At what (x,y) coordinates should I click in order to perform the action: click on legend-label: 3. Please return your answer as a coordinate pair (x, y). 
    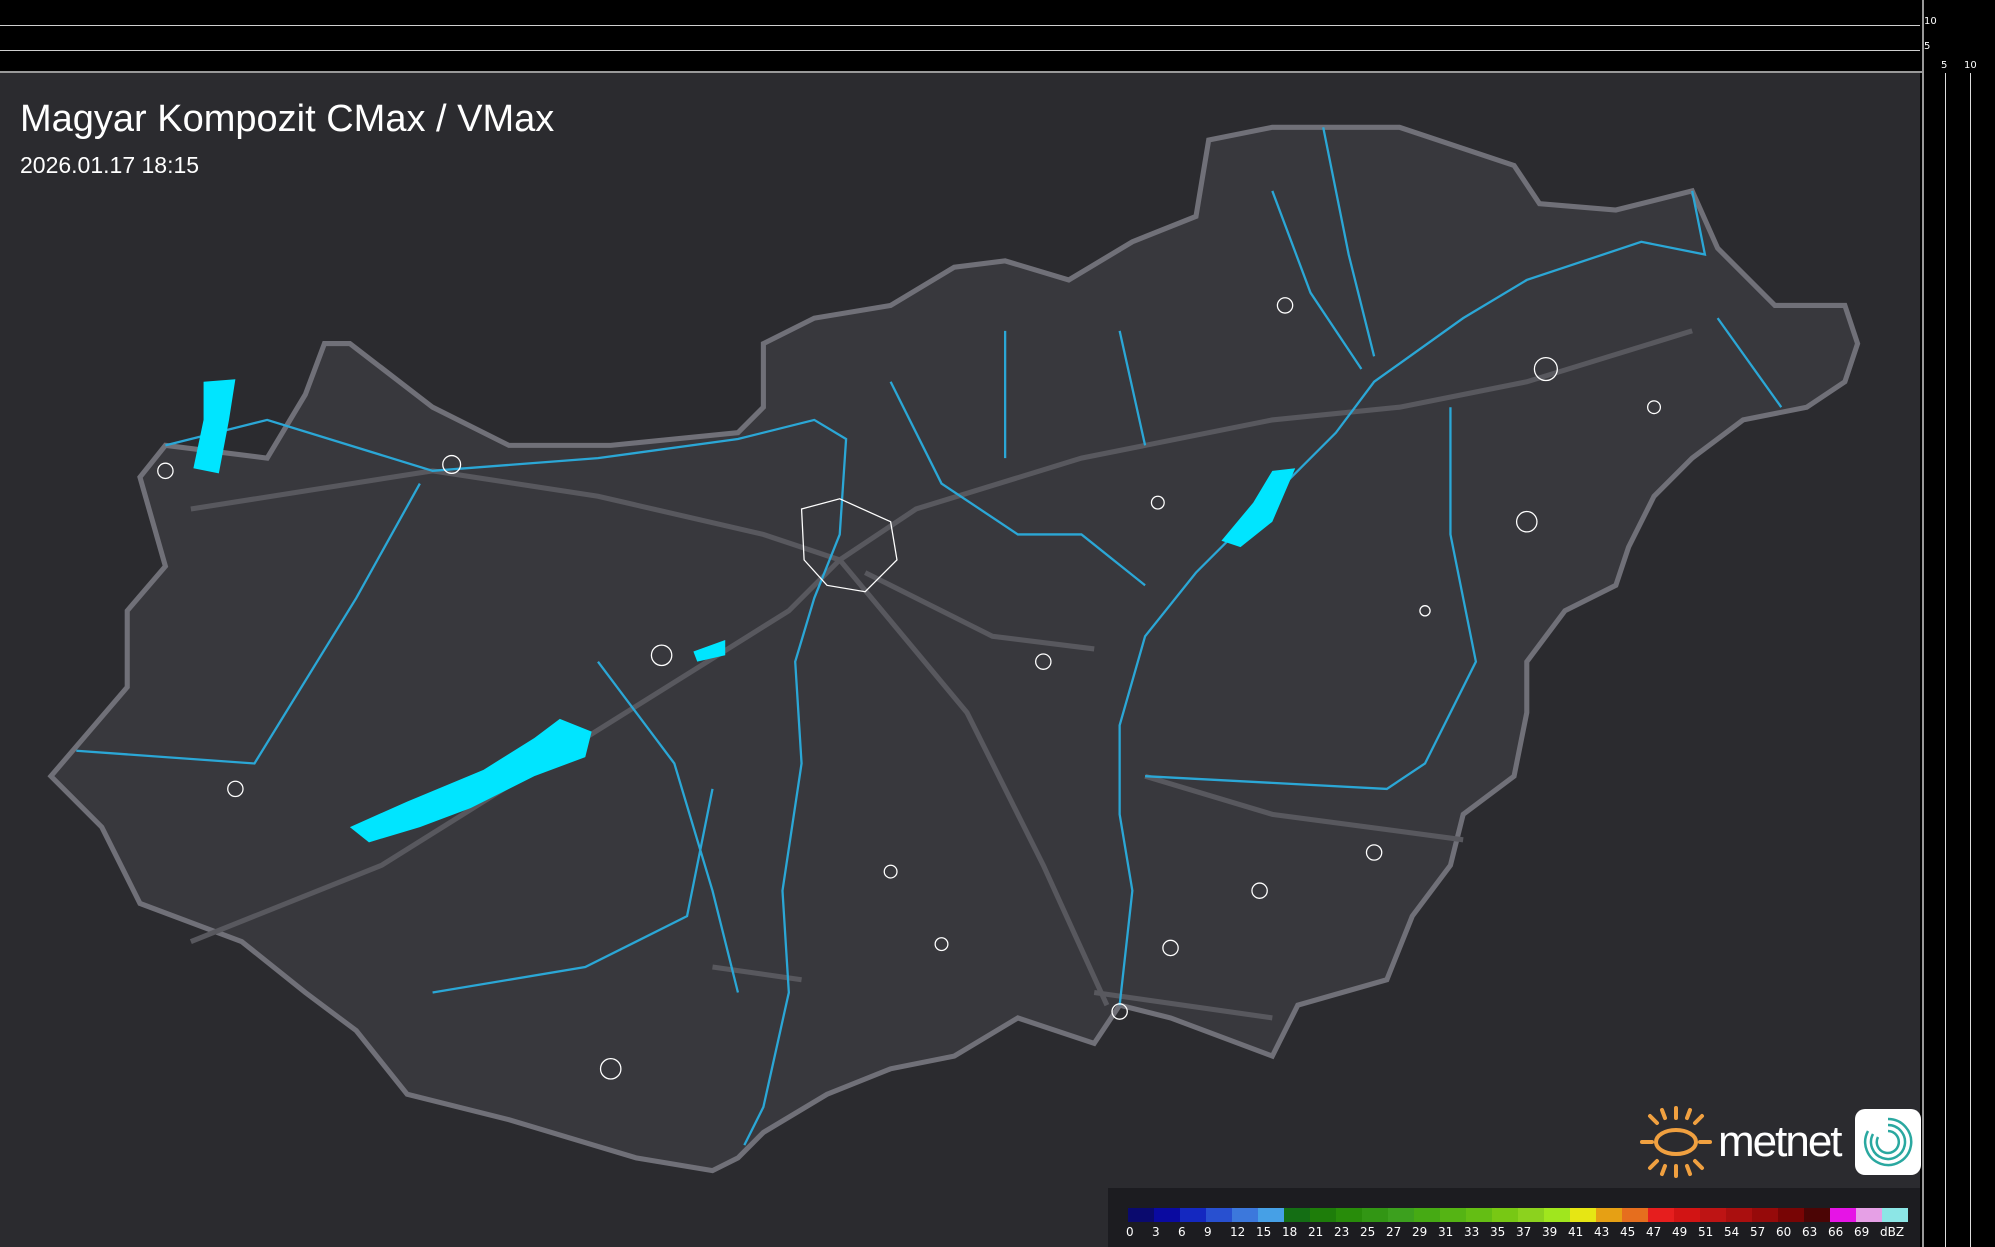
    Looking at the image, I should click on (1156, 1232).